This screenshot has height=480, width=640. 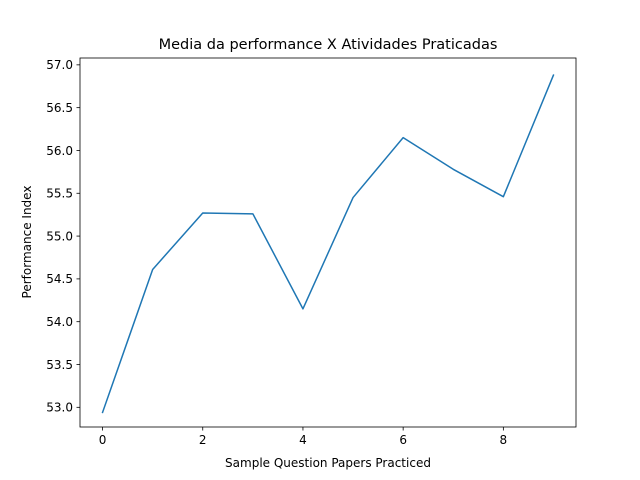 What do you see at coordinates (59, 65) in the screenshot?
I see `y-tick-label: 57.0` at bounding box center [59, 65].